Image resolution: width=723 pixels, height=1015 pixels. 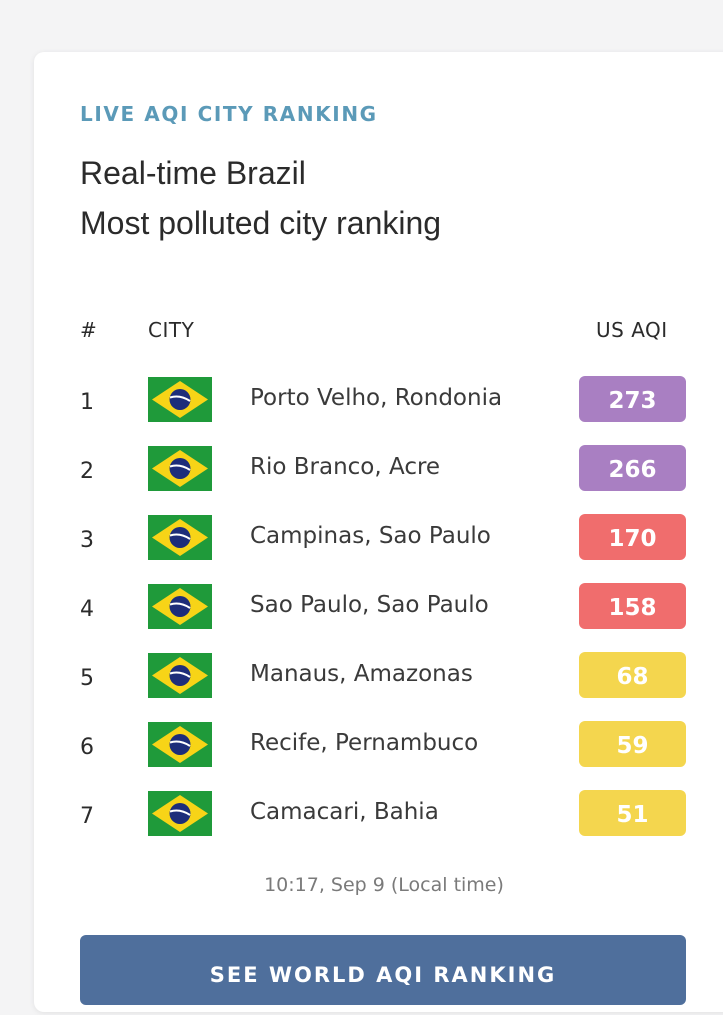 I want to click on header-city: CITY, so click(x=171, y=330).